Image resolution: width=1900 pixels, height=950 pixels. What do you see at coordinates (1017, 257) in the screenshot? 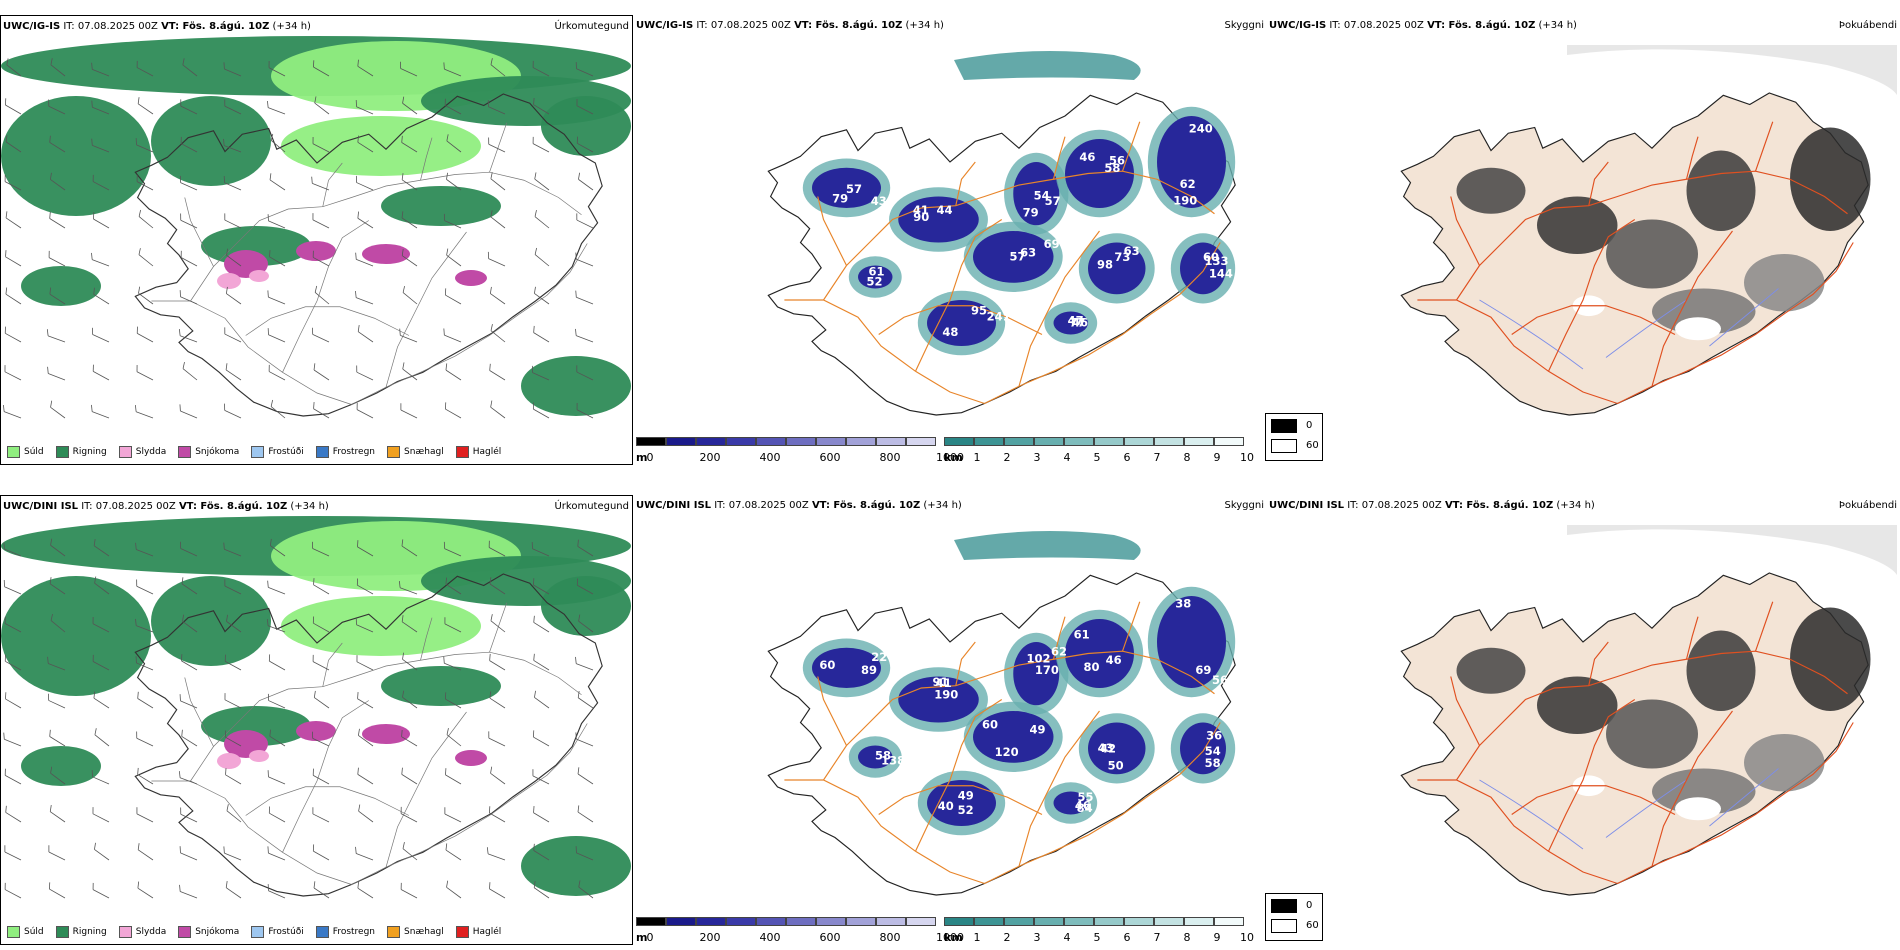
I see `visibility-value: 57` at bounding box center [1017, 257].